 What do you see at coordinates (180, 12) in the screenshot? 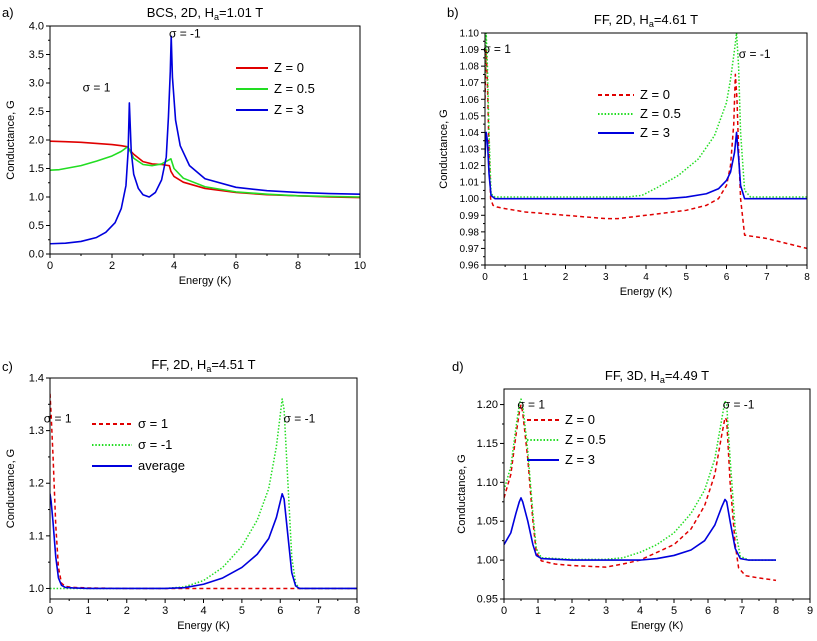
I see `title-part: BCS, 2D, H` at bounding box center [180, 12].